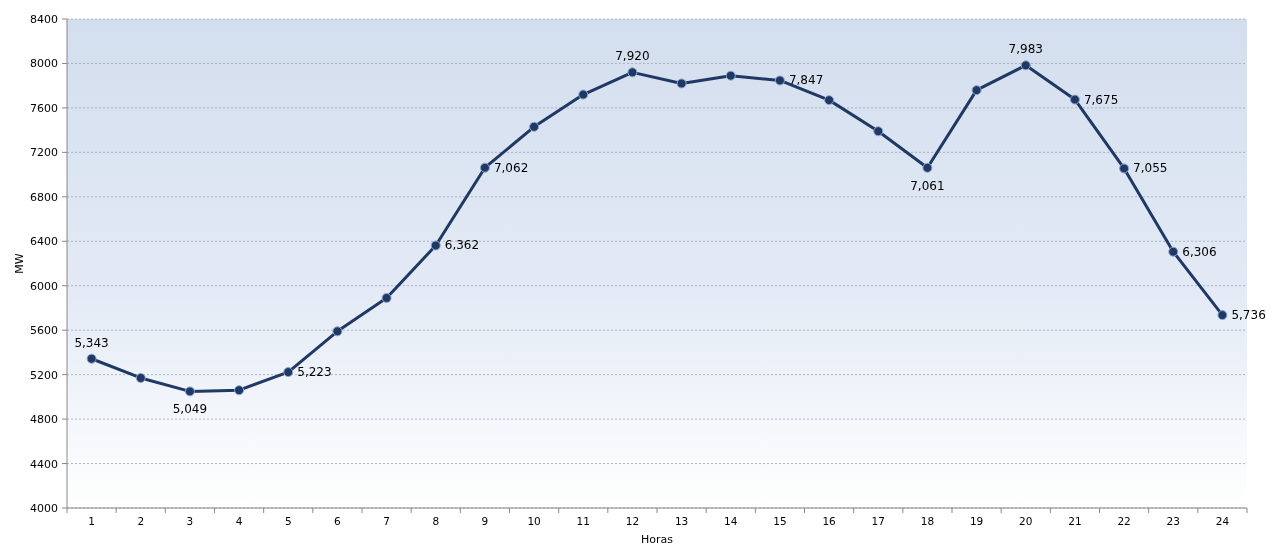 Image resolution: width=1277 pixels, height=550 pixels. Describe the element at coordinates (44, 64) in the screenshot. I see `y-tick-label: 8000` at that location.